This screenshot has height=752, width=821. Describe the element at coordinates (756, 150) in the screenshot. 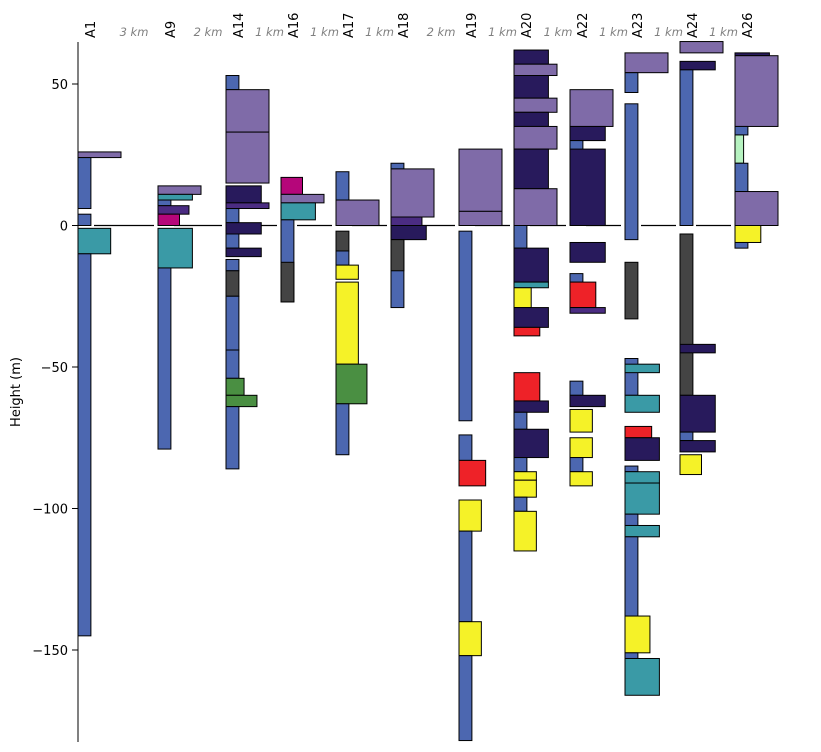

I see `well-column-a26` at that location.